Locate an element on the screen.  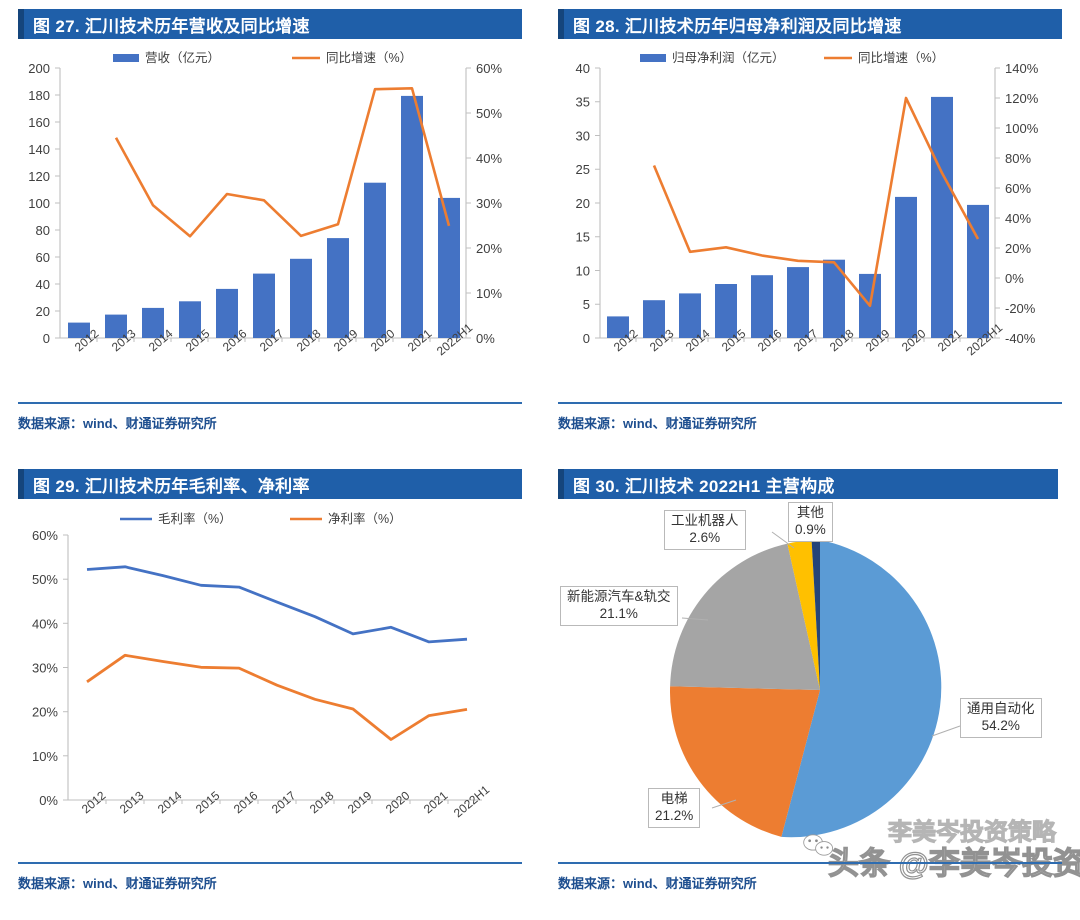
xlabel-2018: 2018 is located at coordinates (322, 802).